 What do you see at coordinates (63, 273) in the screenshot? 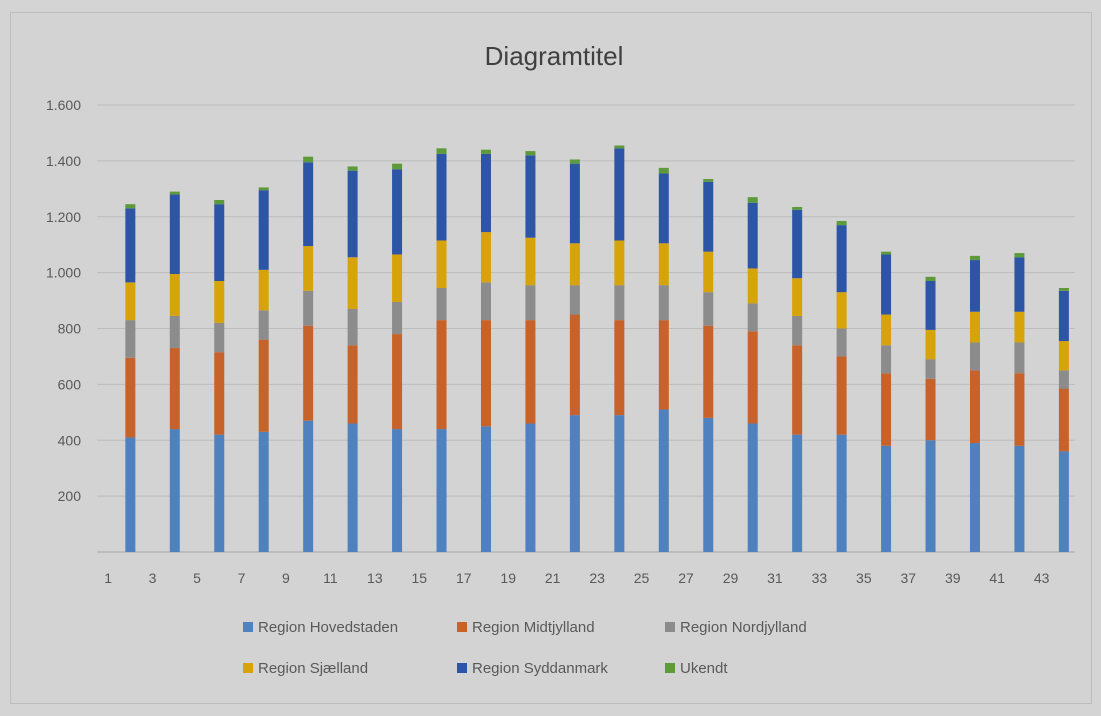
I see `y-tick-label: 1.000` at bounding box center [63, 273].